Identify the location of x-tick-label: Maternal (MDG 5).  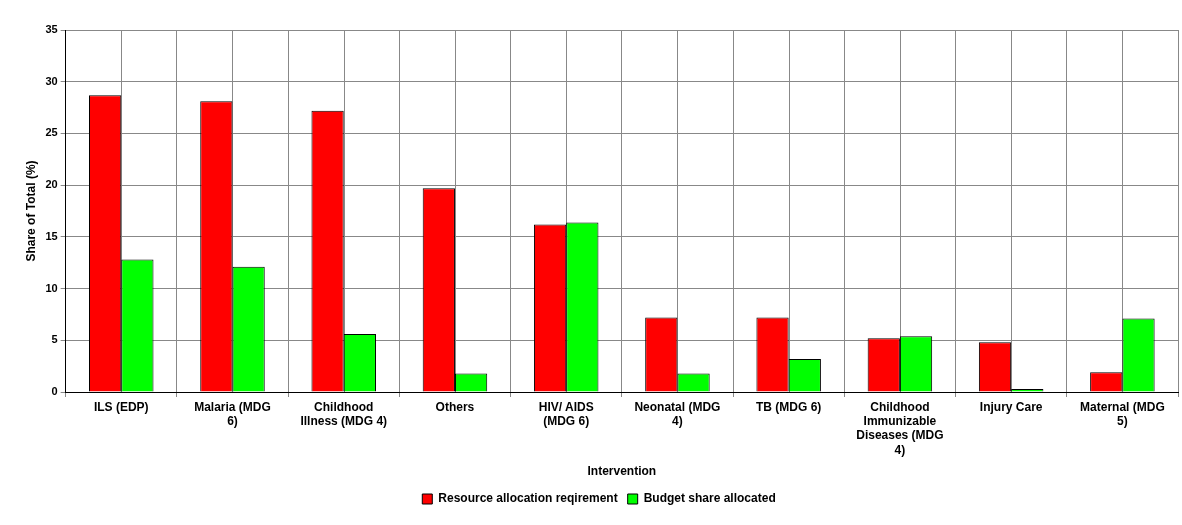
(1122, 413).